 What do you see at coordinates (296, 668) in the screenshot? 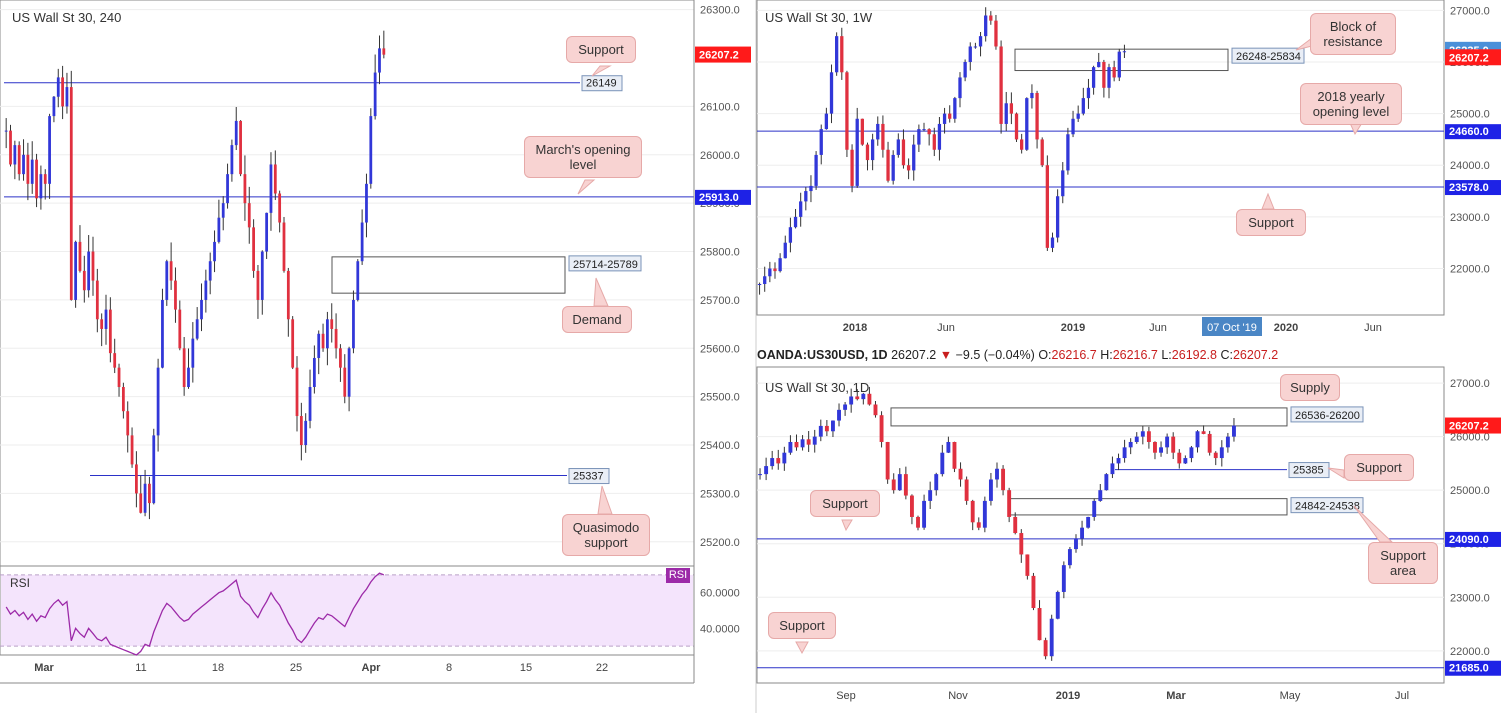
I see `h4-x-tick-label: 25` at bounding box center [296, 668].